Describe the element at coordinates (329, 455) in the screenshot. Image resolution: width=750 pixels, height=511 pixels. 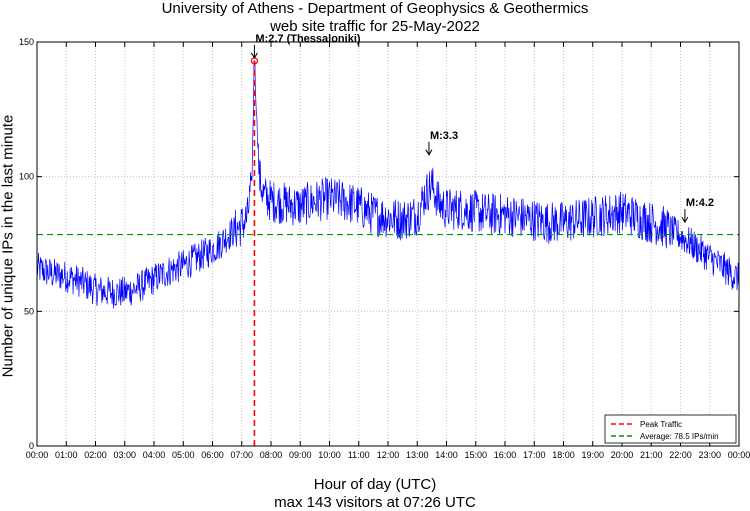
I see `x-tick-label: 10:00` at that location.